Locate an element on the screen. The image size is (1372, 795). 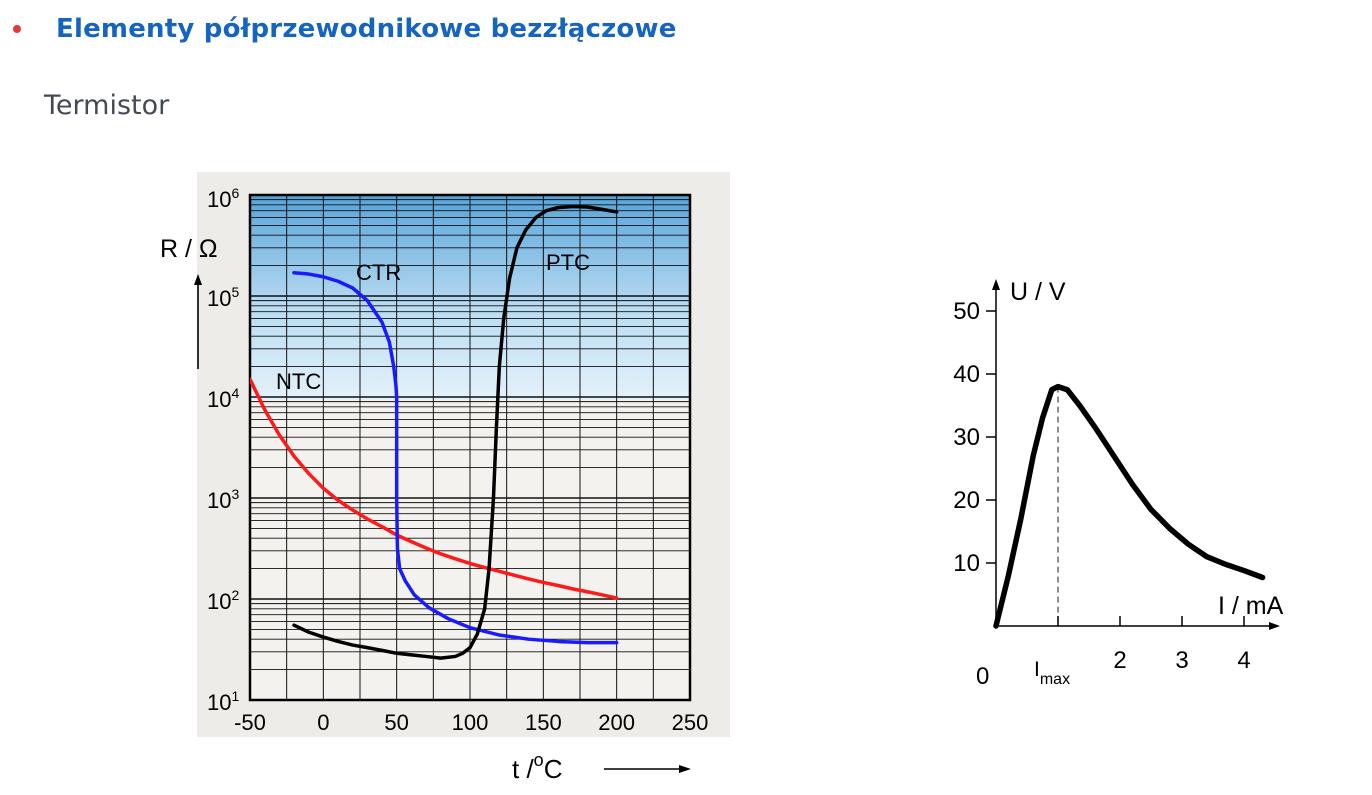
series-line-ptc is located at coordinates (455, 432).